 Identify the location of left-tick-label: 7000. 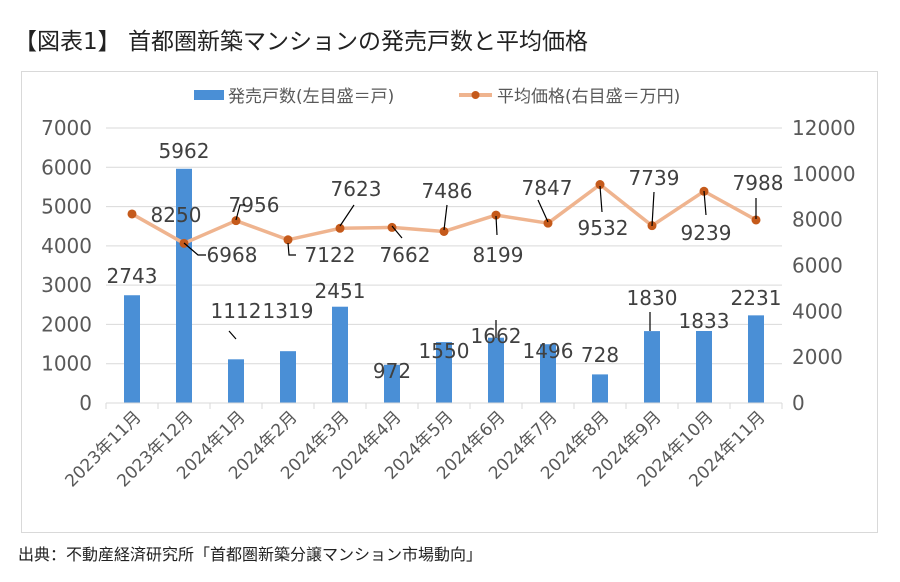
(66, 128).